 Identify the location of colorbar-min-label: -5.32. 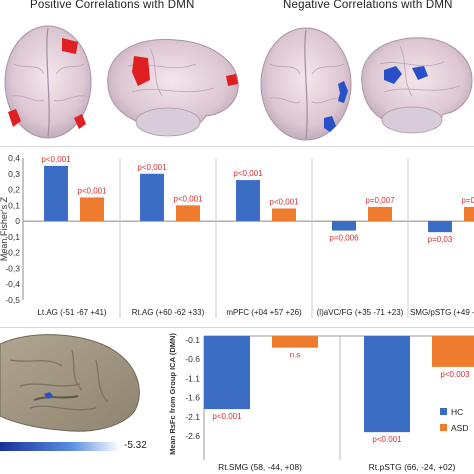
(135, 445).